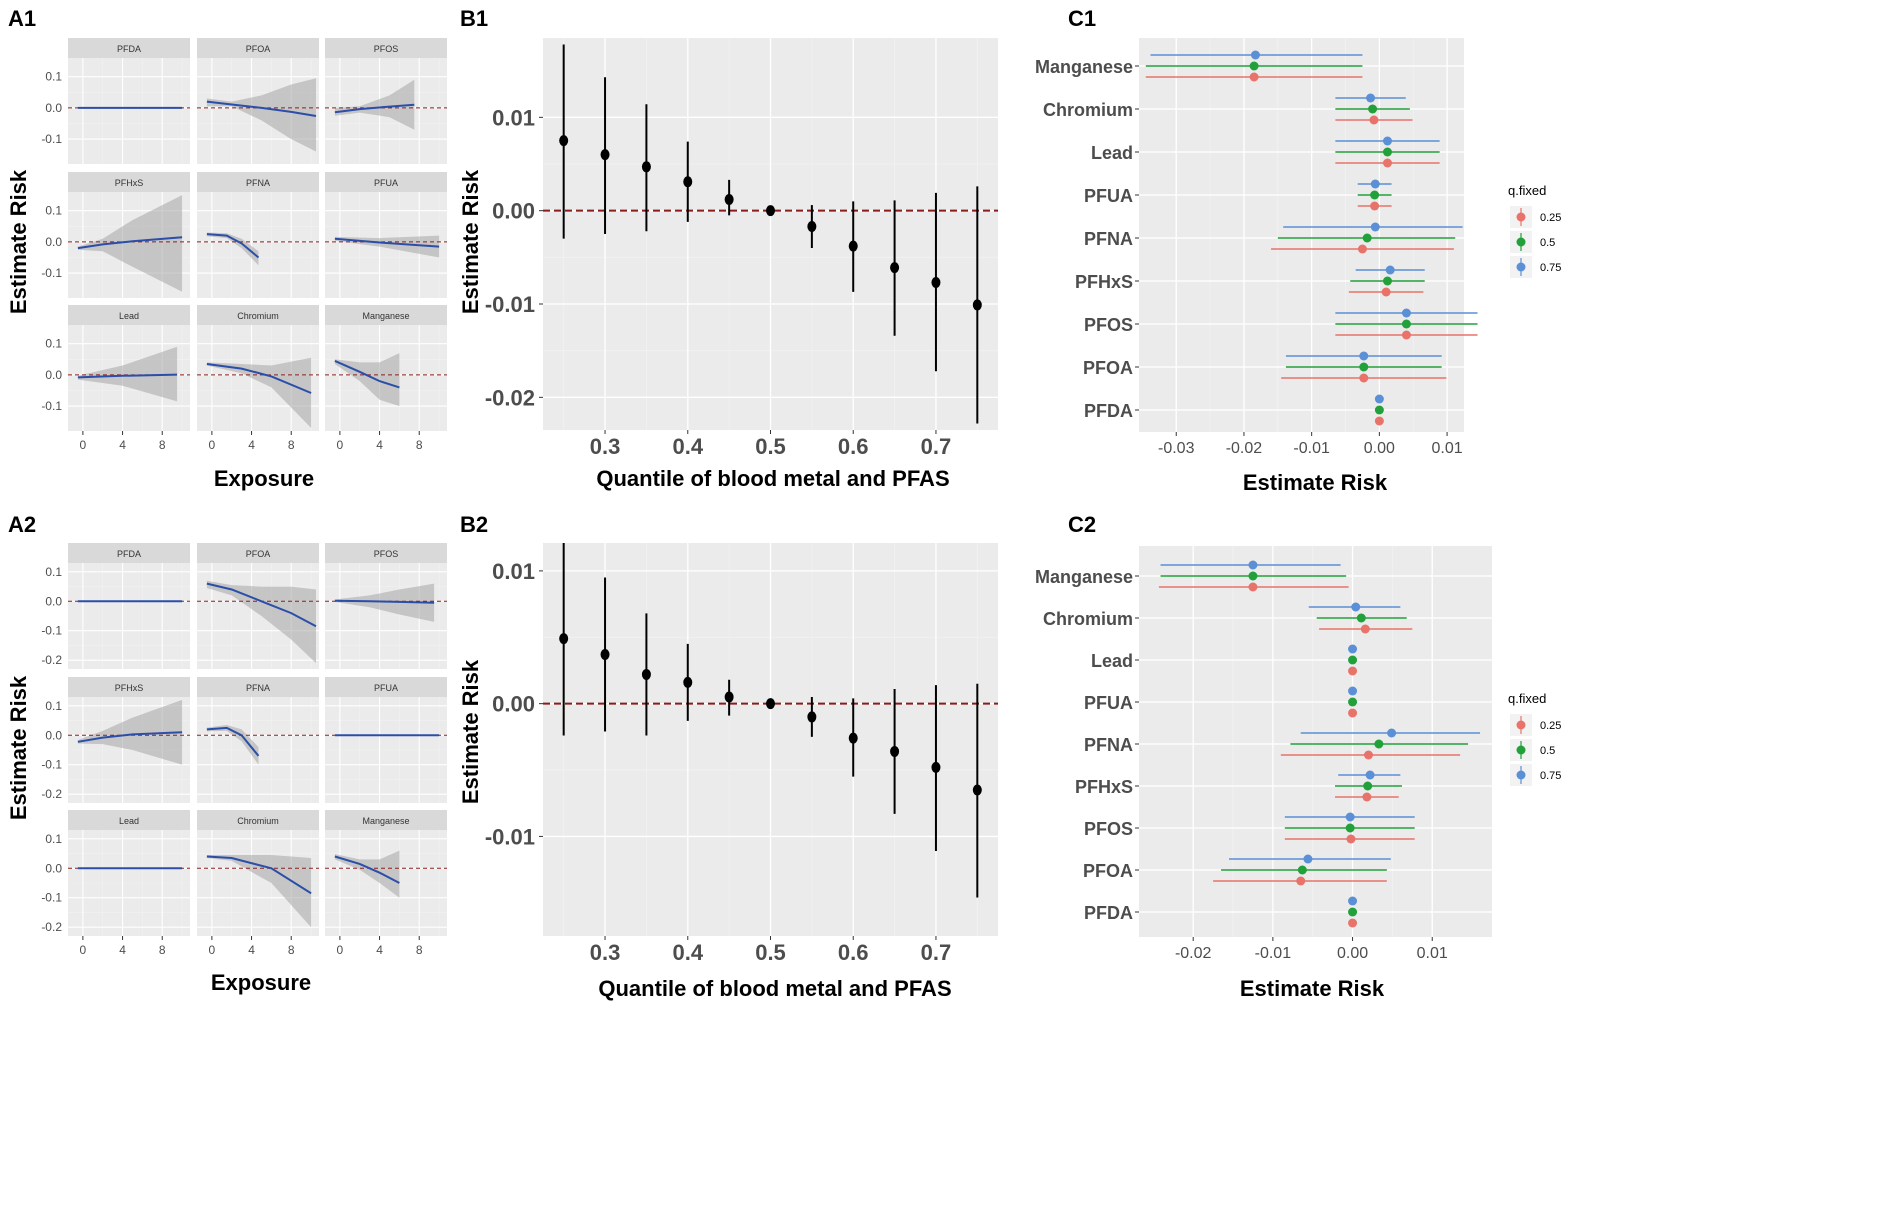 This screenshot has height=1217, width=1901. What do you see at coordinates (513, 117) in the screenshot?
I see `y-tick-label: 0.01` at bounding box center [513, 117].